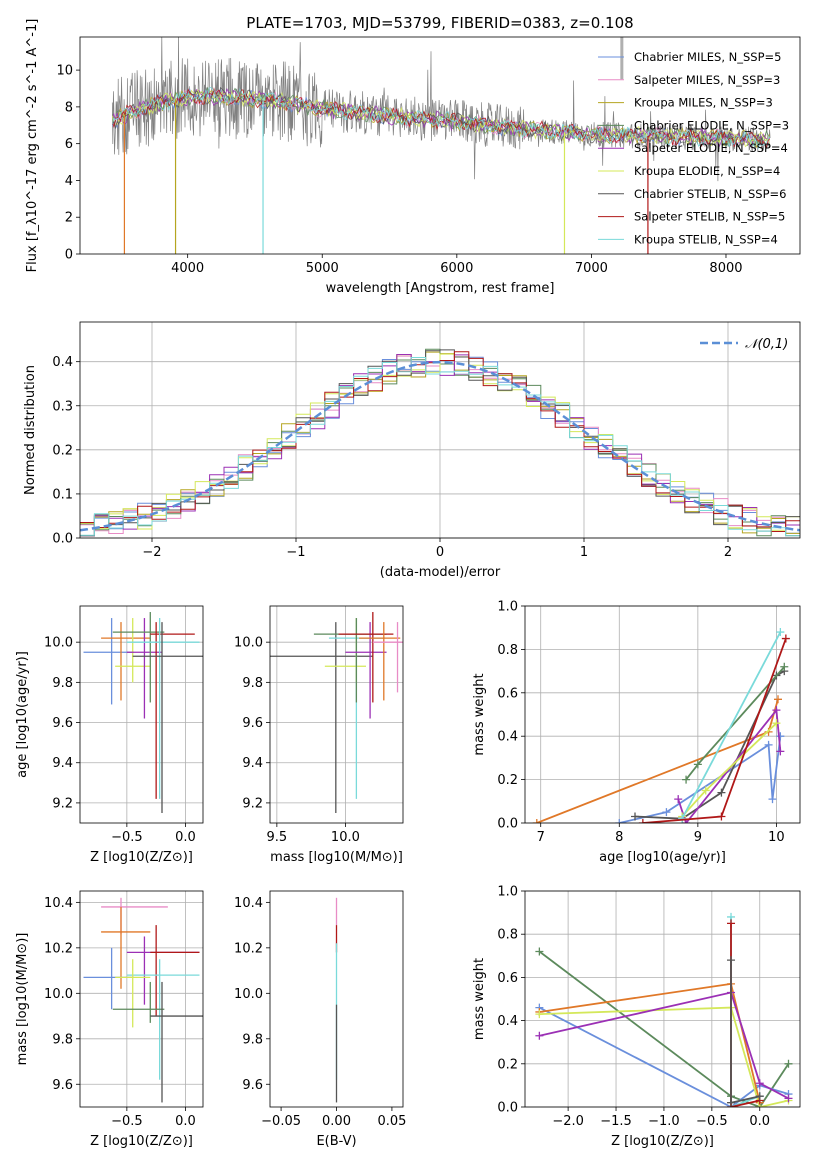 This screenshot has width=819, height=1170. What do you see at coordinates (252, 723) in the screenshot?
I see `mass-age-ytick-label: 9.6` at bounding box center [252, 723].